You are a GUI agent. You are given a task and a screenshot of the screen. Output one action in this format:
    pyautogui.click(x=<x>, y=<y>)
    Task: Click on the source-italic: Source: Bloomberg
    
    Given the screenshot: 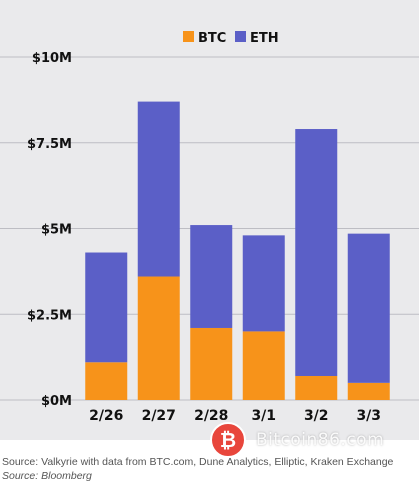 What is the action you would take?
    pyautogui.click(x=47, y=476)
    